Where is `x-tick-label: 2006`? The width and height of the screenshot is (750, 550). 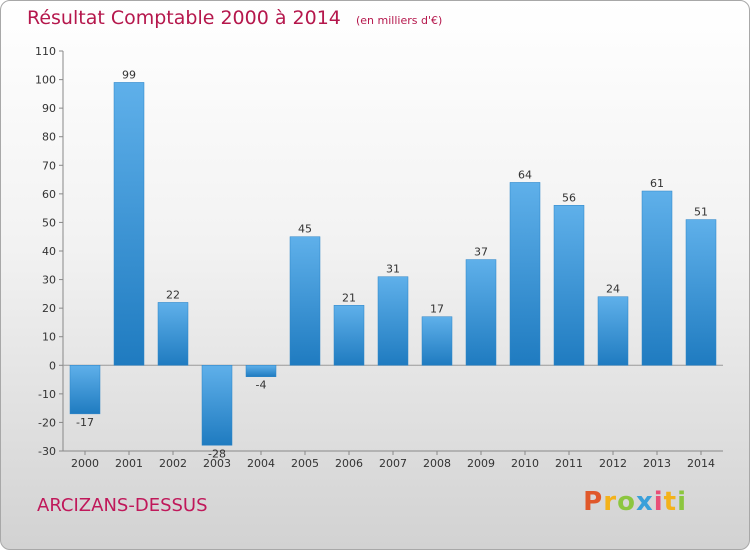 x-tick-label: 2006 is located at coordinates (349, 463).